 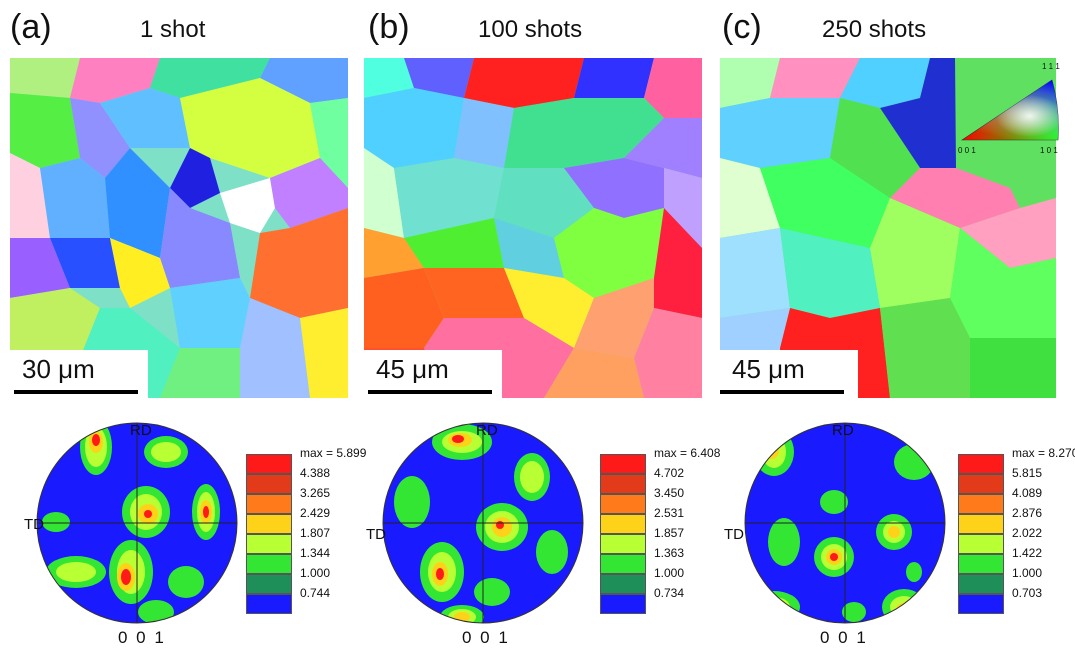 What do you see at coordinates (1010, 110) in the screenshot?
I see `ipf-color-key` at bounding box center [1010, 110].